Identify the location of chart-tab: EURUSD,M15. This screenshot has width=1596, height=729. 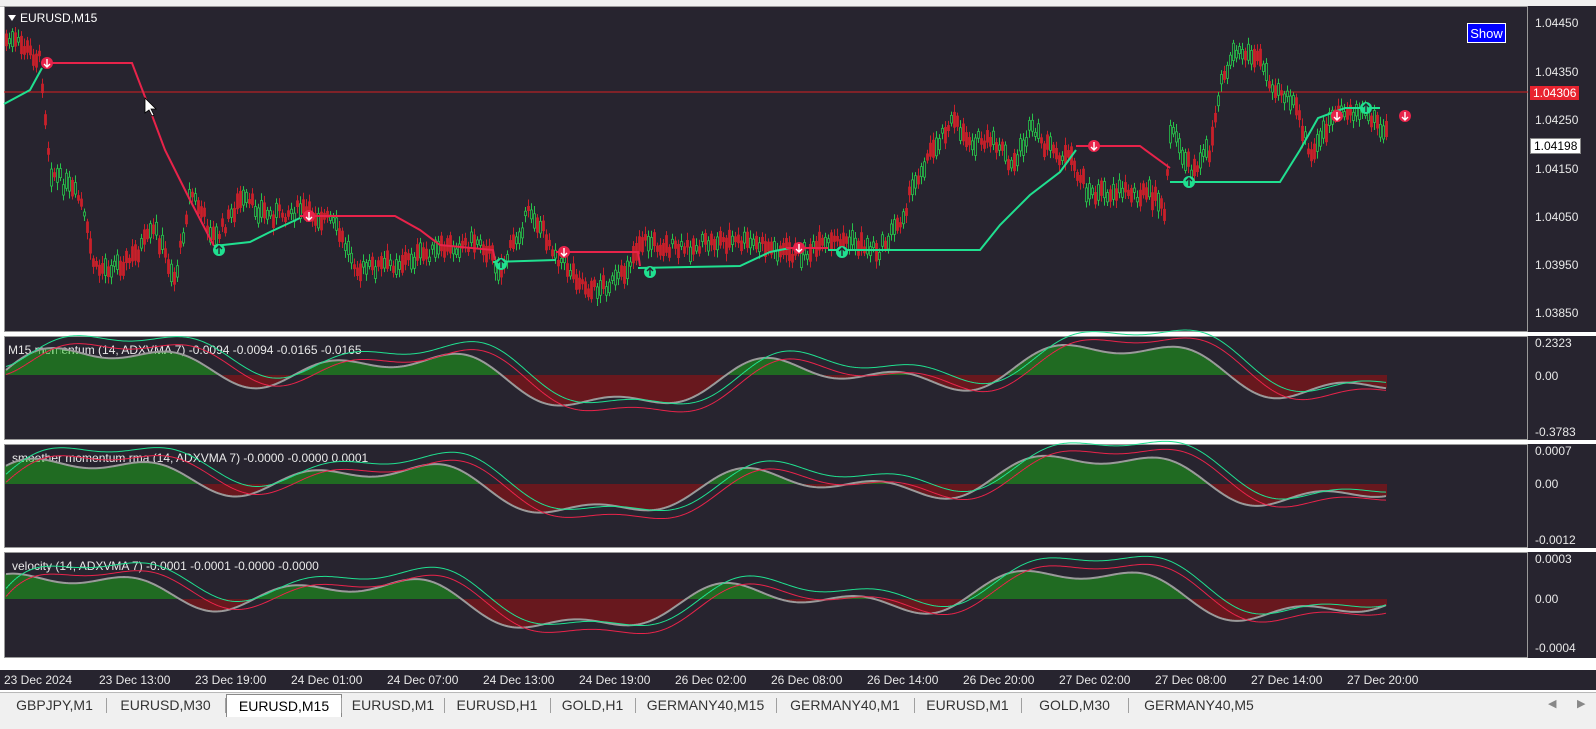
(284, 705).